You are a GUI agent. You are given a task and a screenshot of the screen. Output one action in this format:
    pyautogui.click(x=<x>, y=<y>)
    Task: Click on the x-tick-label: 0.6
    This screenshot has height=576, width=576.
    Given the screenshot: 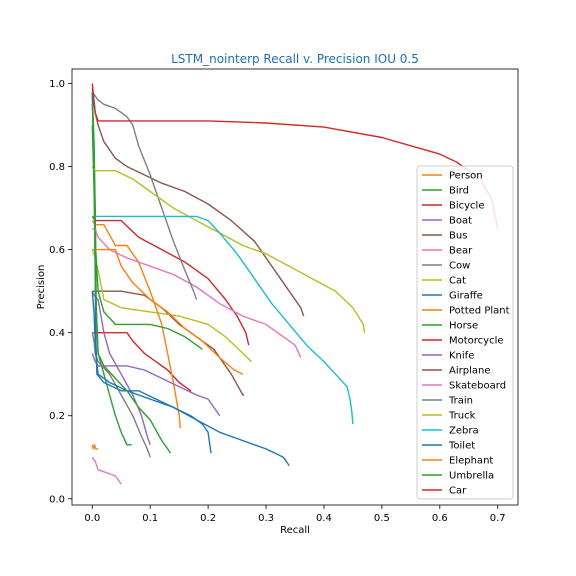 What is the action you would take?
    pyautogui.click(x=440, y=518)
    